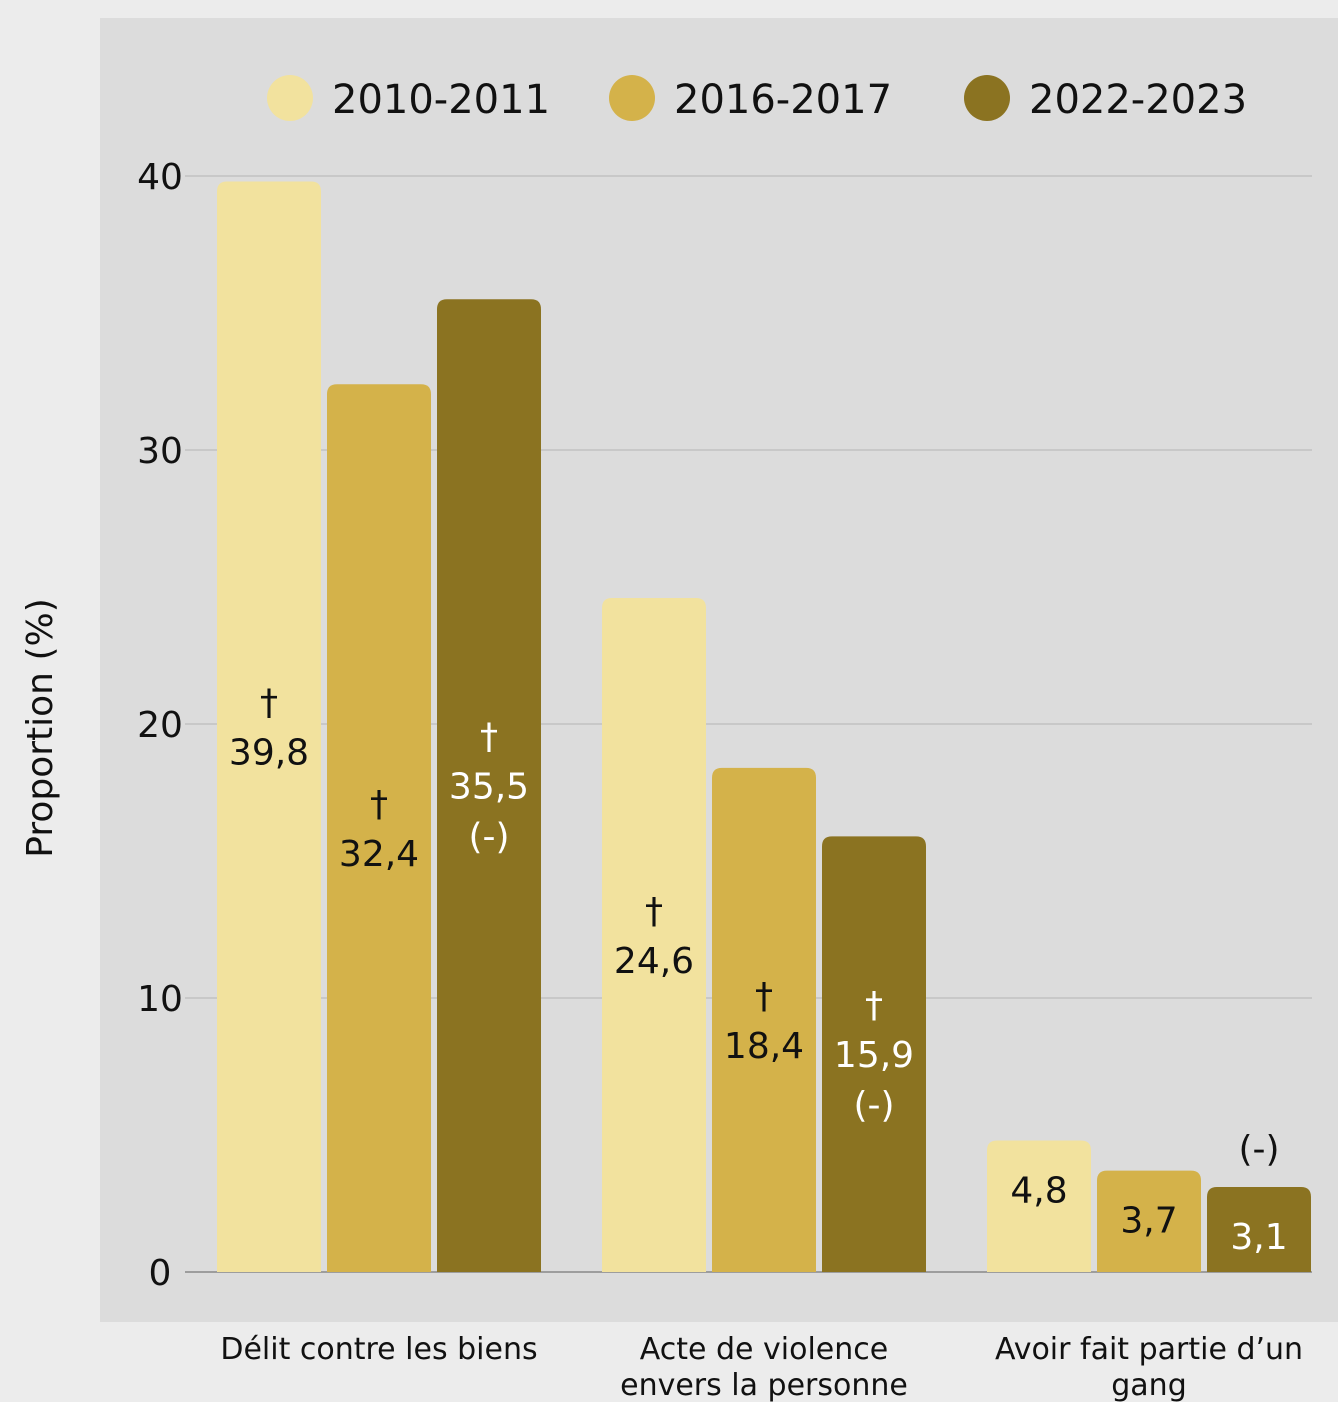 The height and width of the screenshot is (1402, 1338). I want to click on y-axis-label: Proportion (%), so click(40, 728).